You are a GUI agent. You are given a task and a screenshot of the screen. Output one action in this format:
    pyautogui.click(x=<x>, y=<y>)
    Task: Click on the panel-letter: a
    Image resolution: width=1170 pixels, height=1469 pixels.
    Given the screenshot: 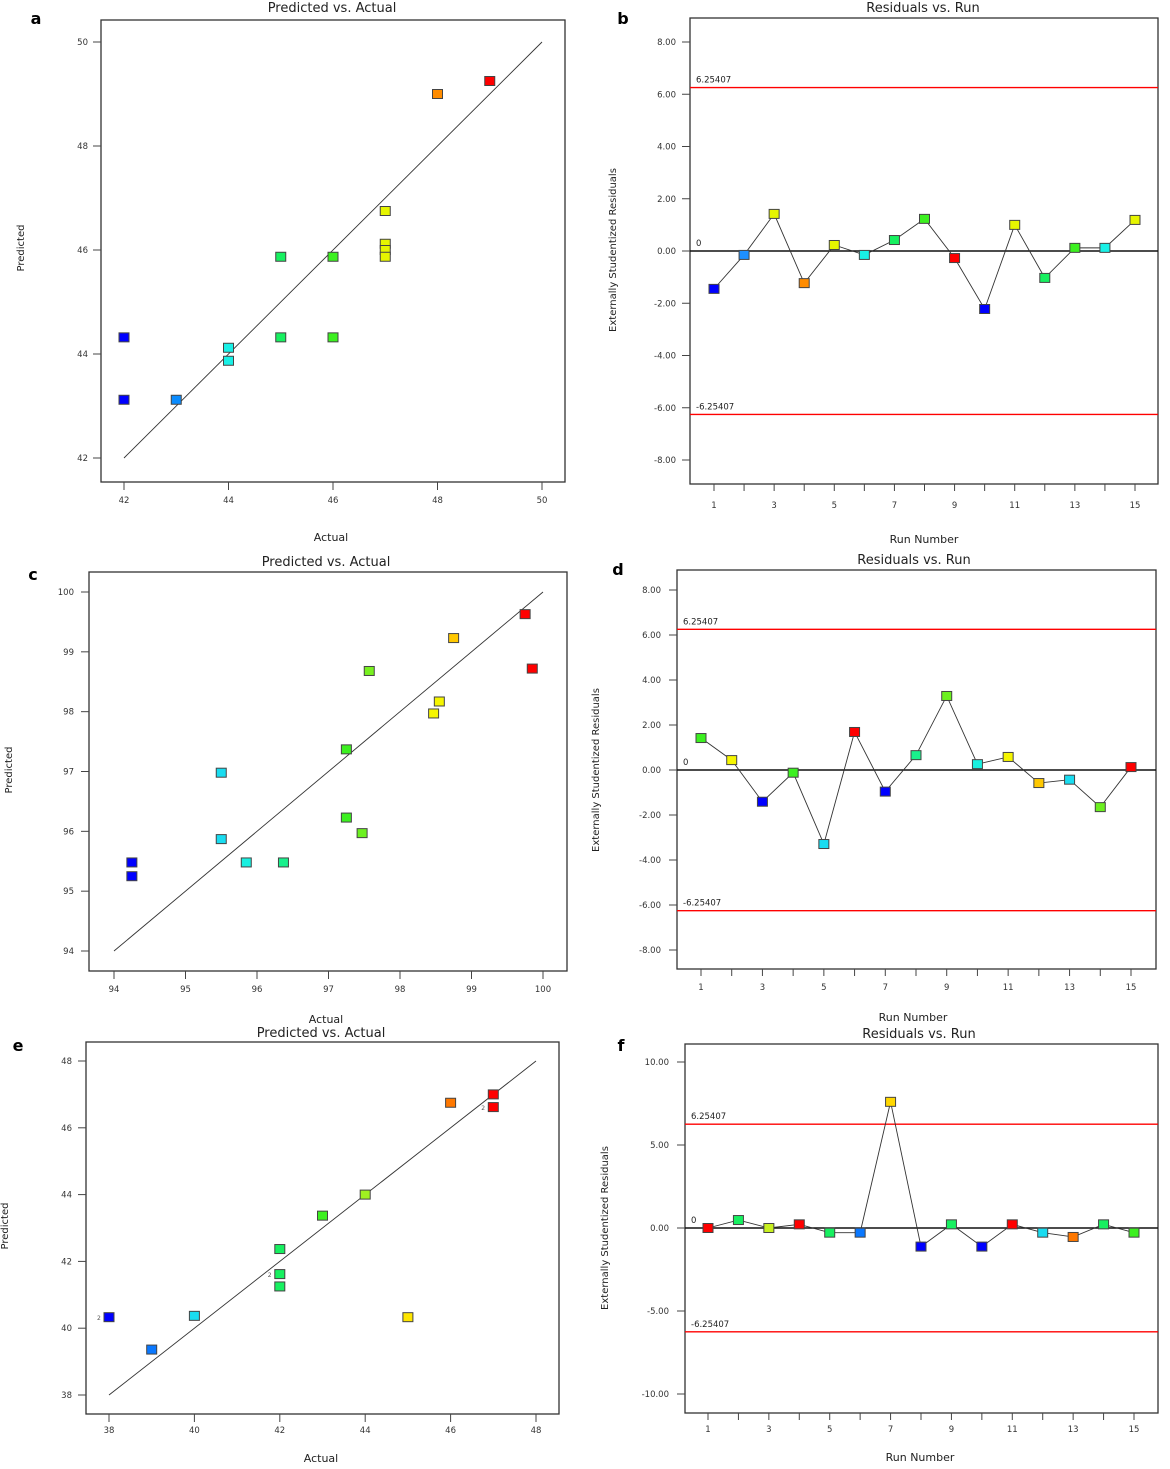 What is the action you would take?
    pyautogui.click(x=36, y=18)
    